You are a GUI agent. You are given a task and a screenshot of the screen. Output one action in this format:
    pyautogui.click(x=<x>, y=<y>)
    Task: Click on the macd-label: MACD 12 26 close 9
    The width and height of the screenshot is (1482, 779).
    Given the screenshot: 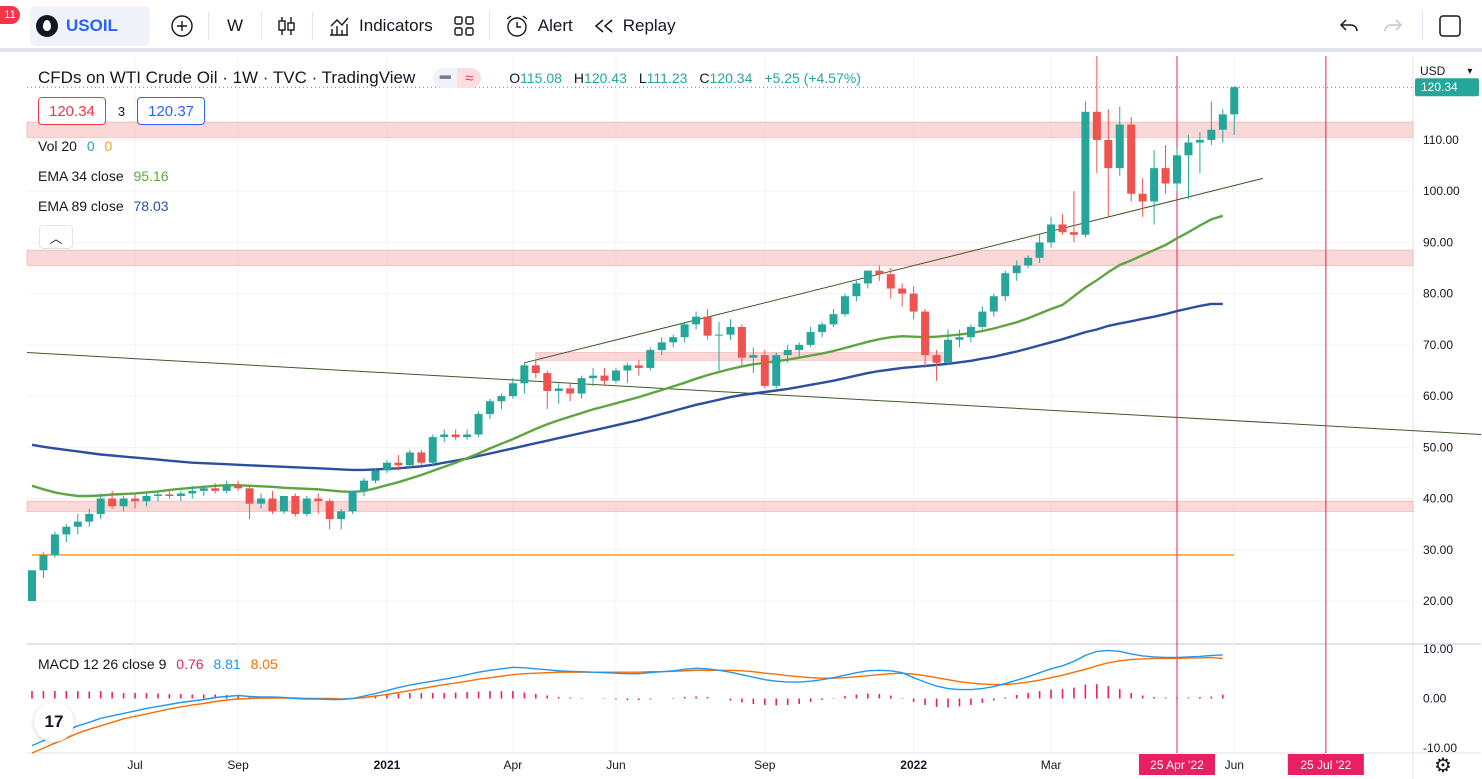 What is the action you would take?
    pyautogui.click(x=102, y=664)
    